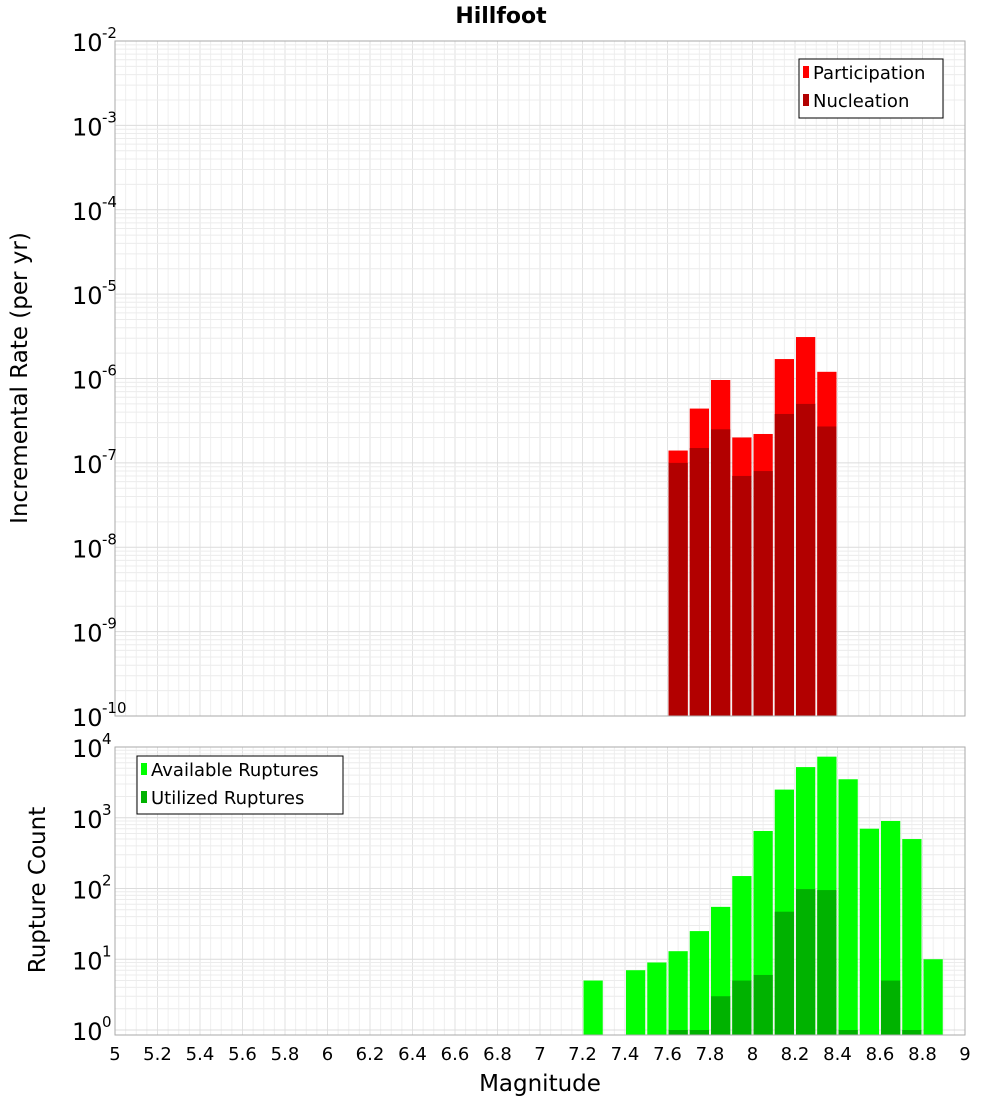 The width and height of the screenshot is (1000, 1100). I want to click on x-tick-label: 6.4, so click(412, 1054).